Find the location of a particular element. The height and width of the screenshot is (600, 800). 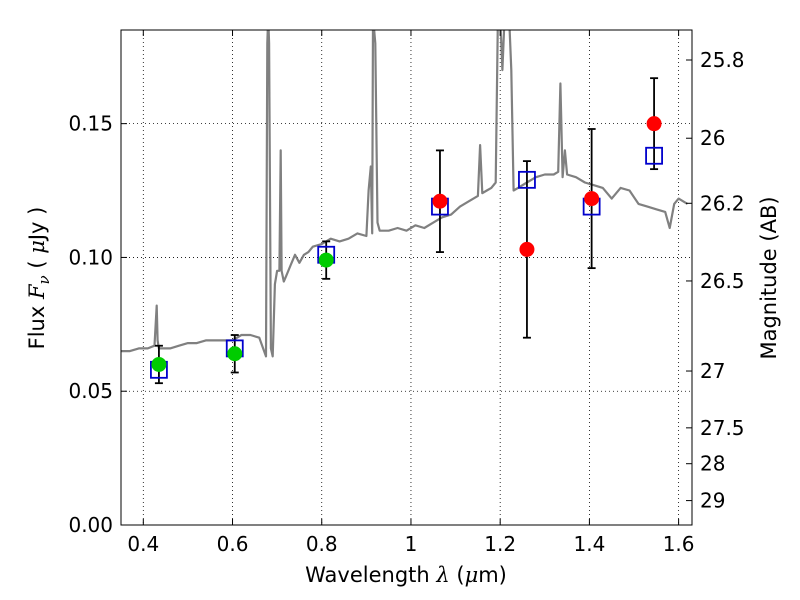

y-right-tick-label: 26.5 is located at coordinates (722, 281).